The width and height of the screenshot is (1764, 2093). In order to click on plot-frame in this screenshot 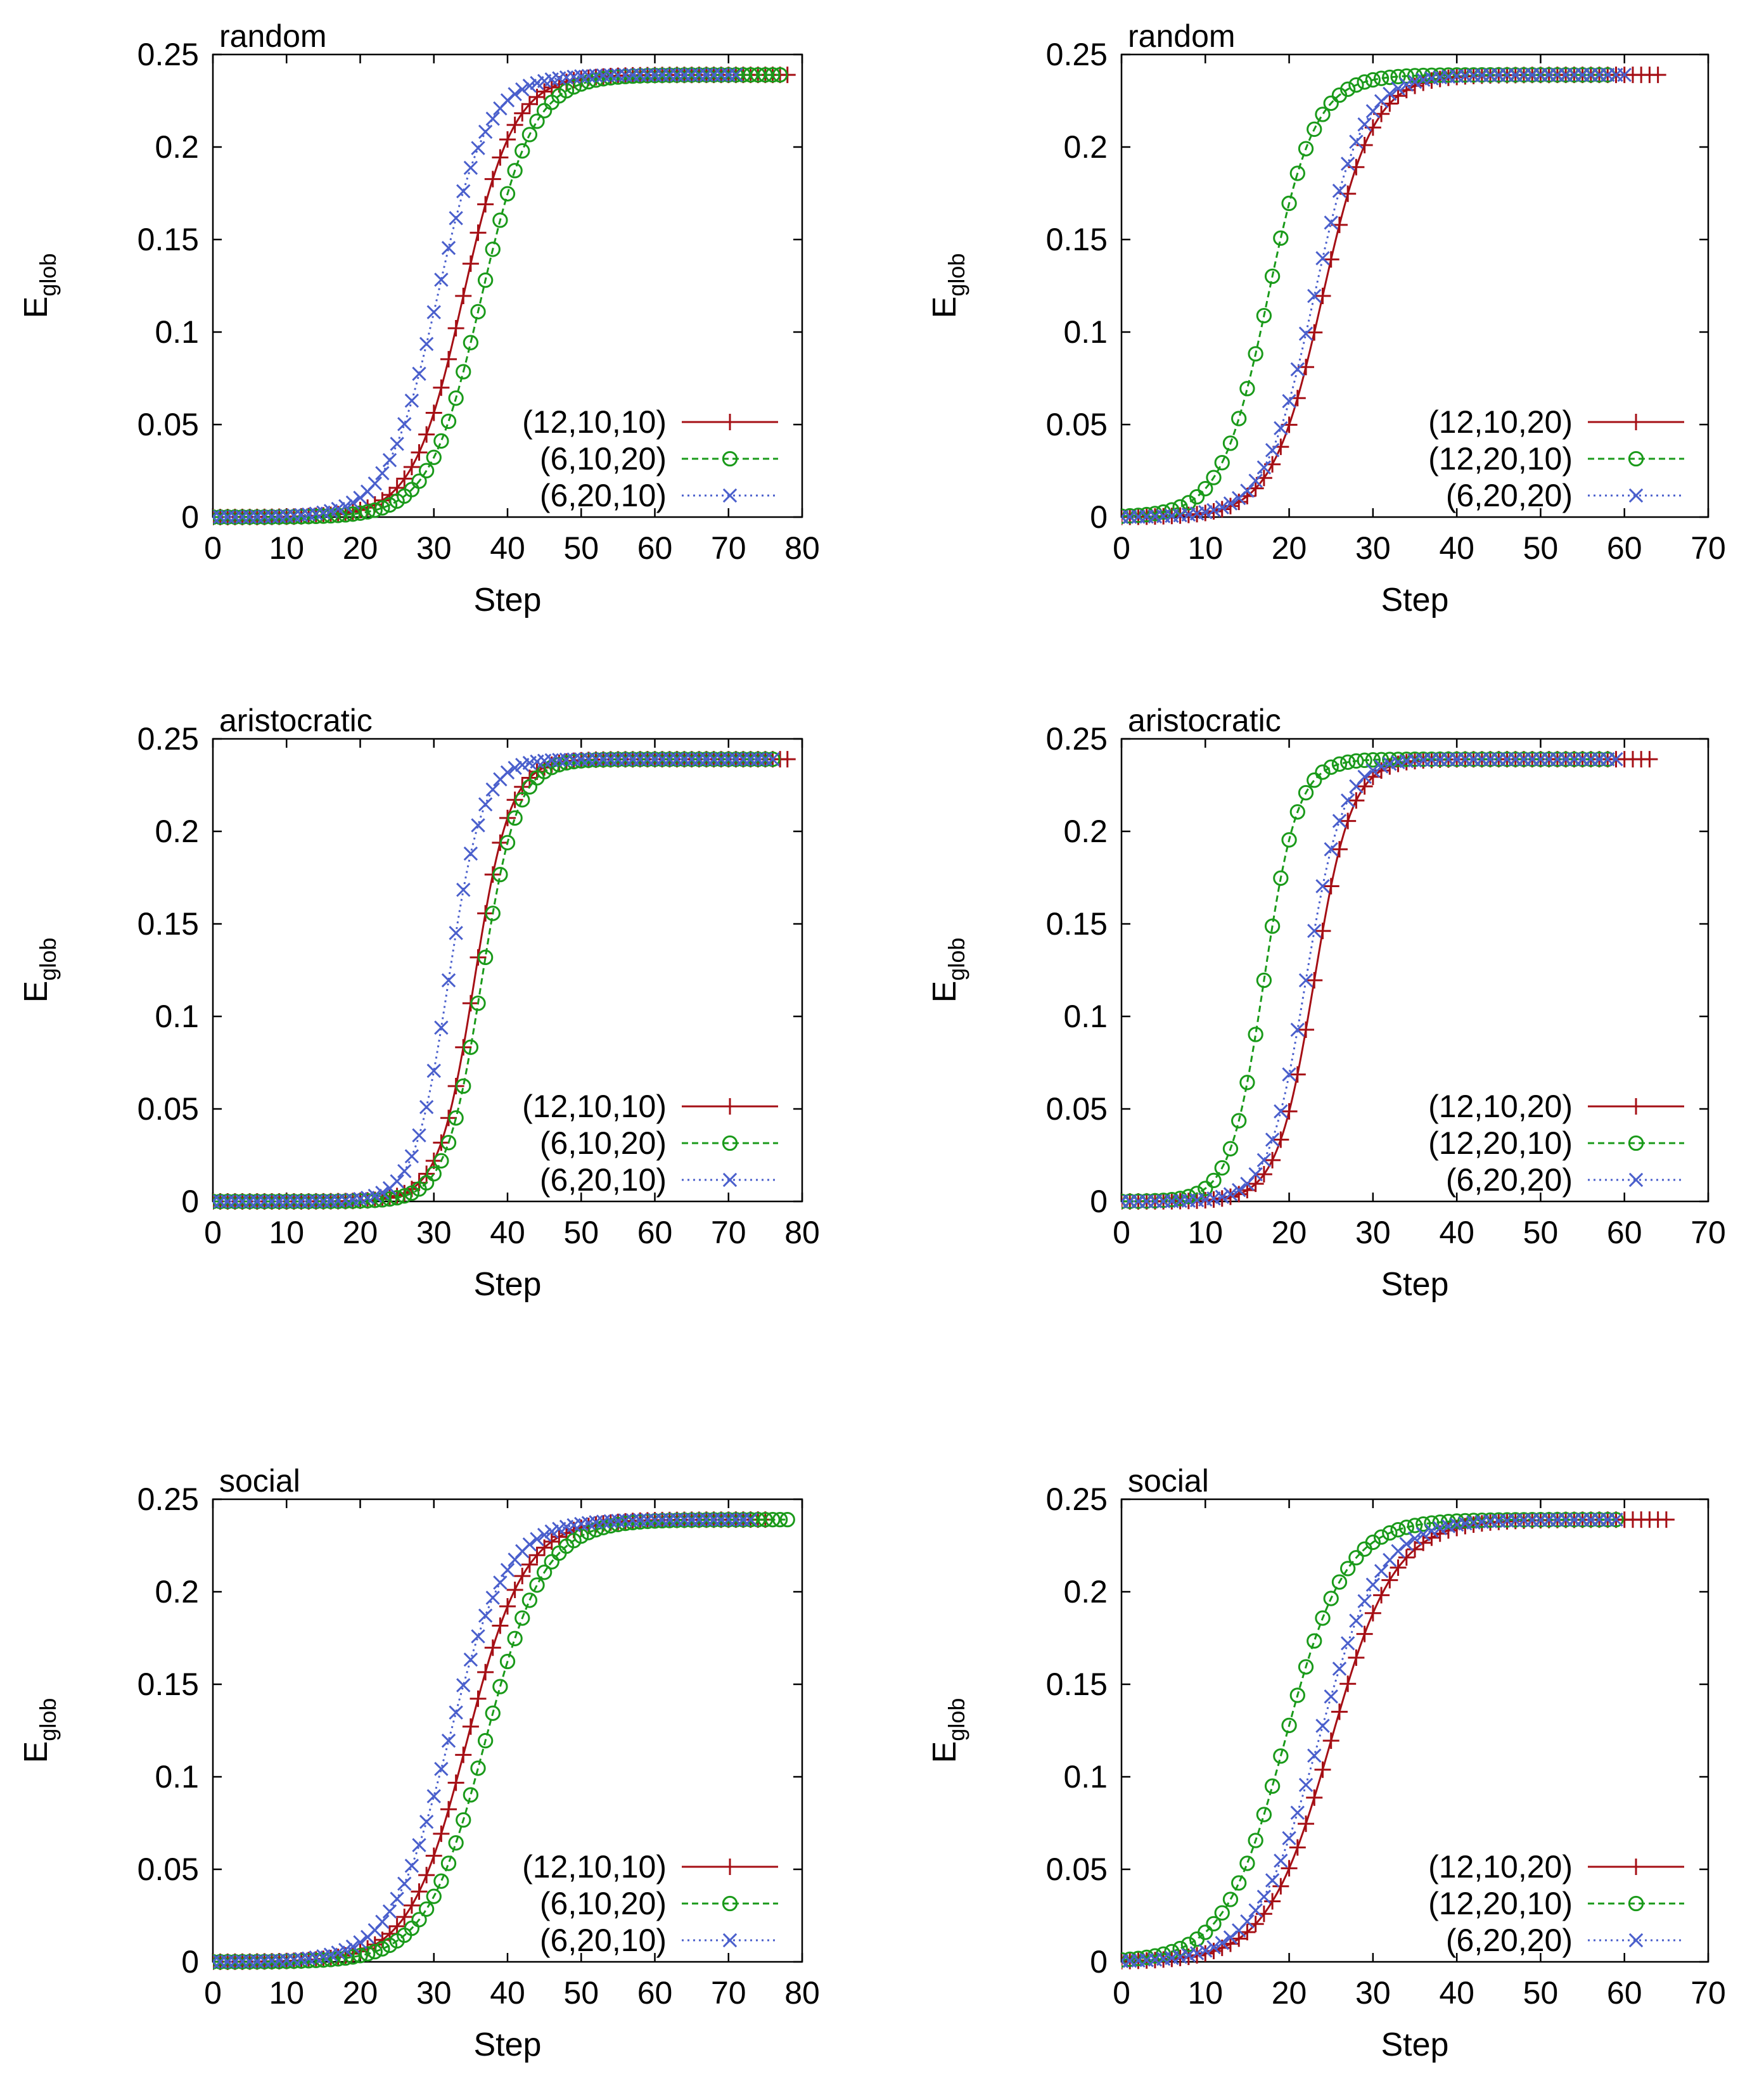, I will do `click(507, 285)`.